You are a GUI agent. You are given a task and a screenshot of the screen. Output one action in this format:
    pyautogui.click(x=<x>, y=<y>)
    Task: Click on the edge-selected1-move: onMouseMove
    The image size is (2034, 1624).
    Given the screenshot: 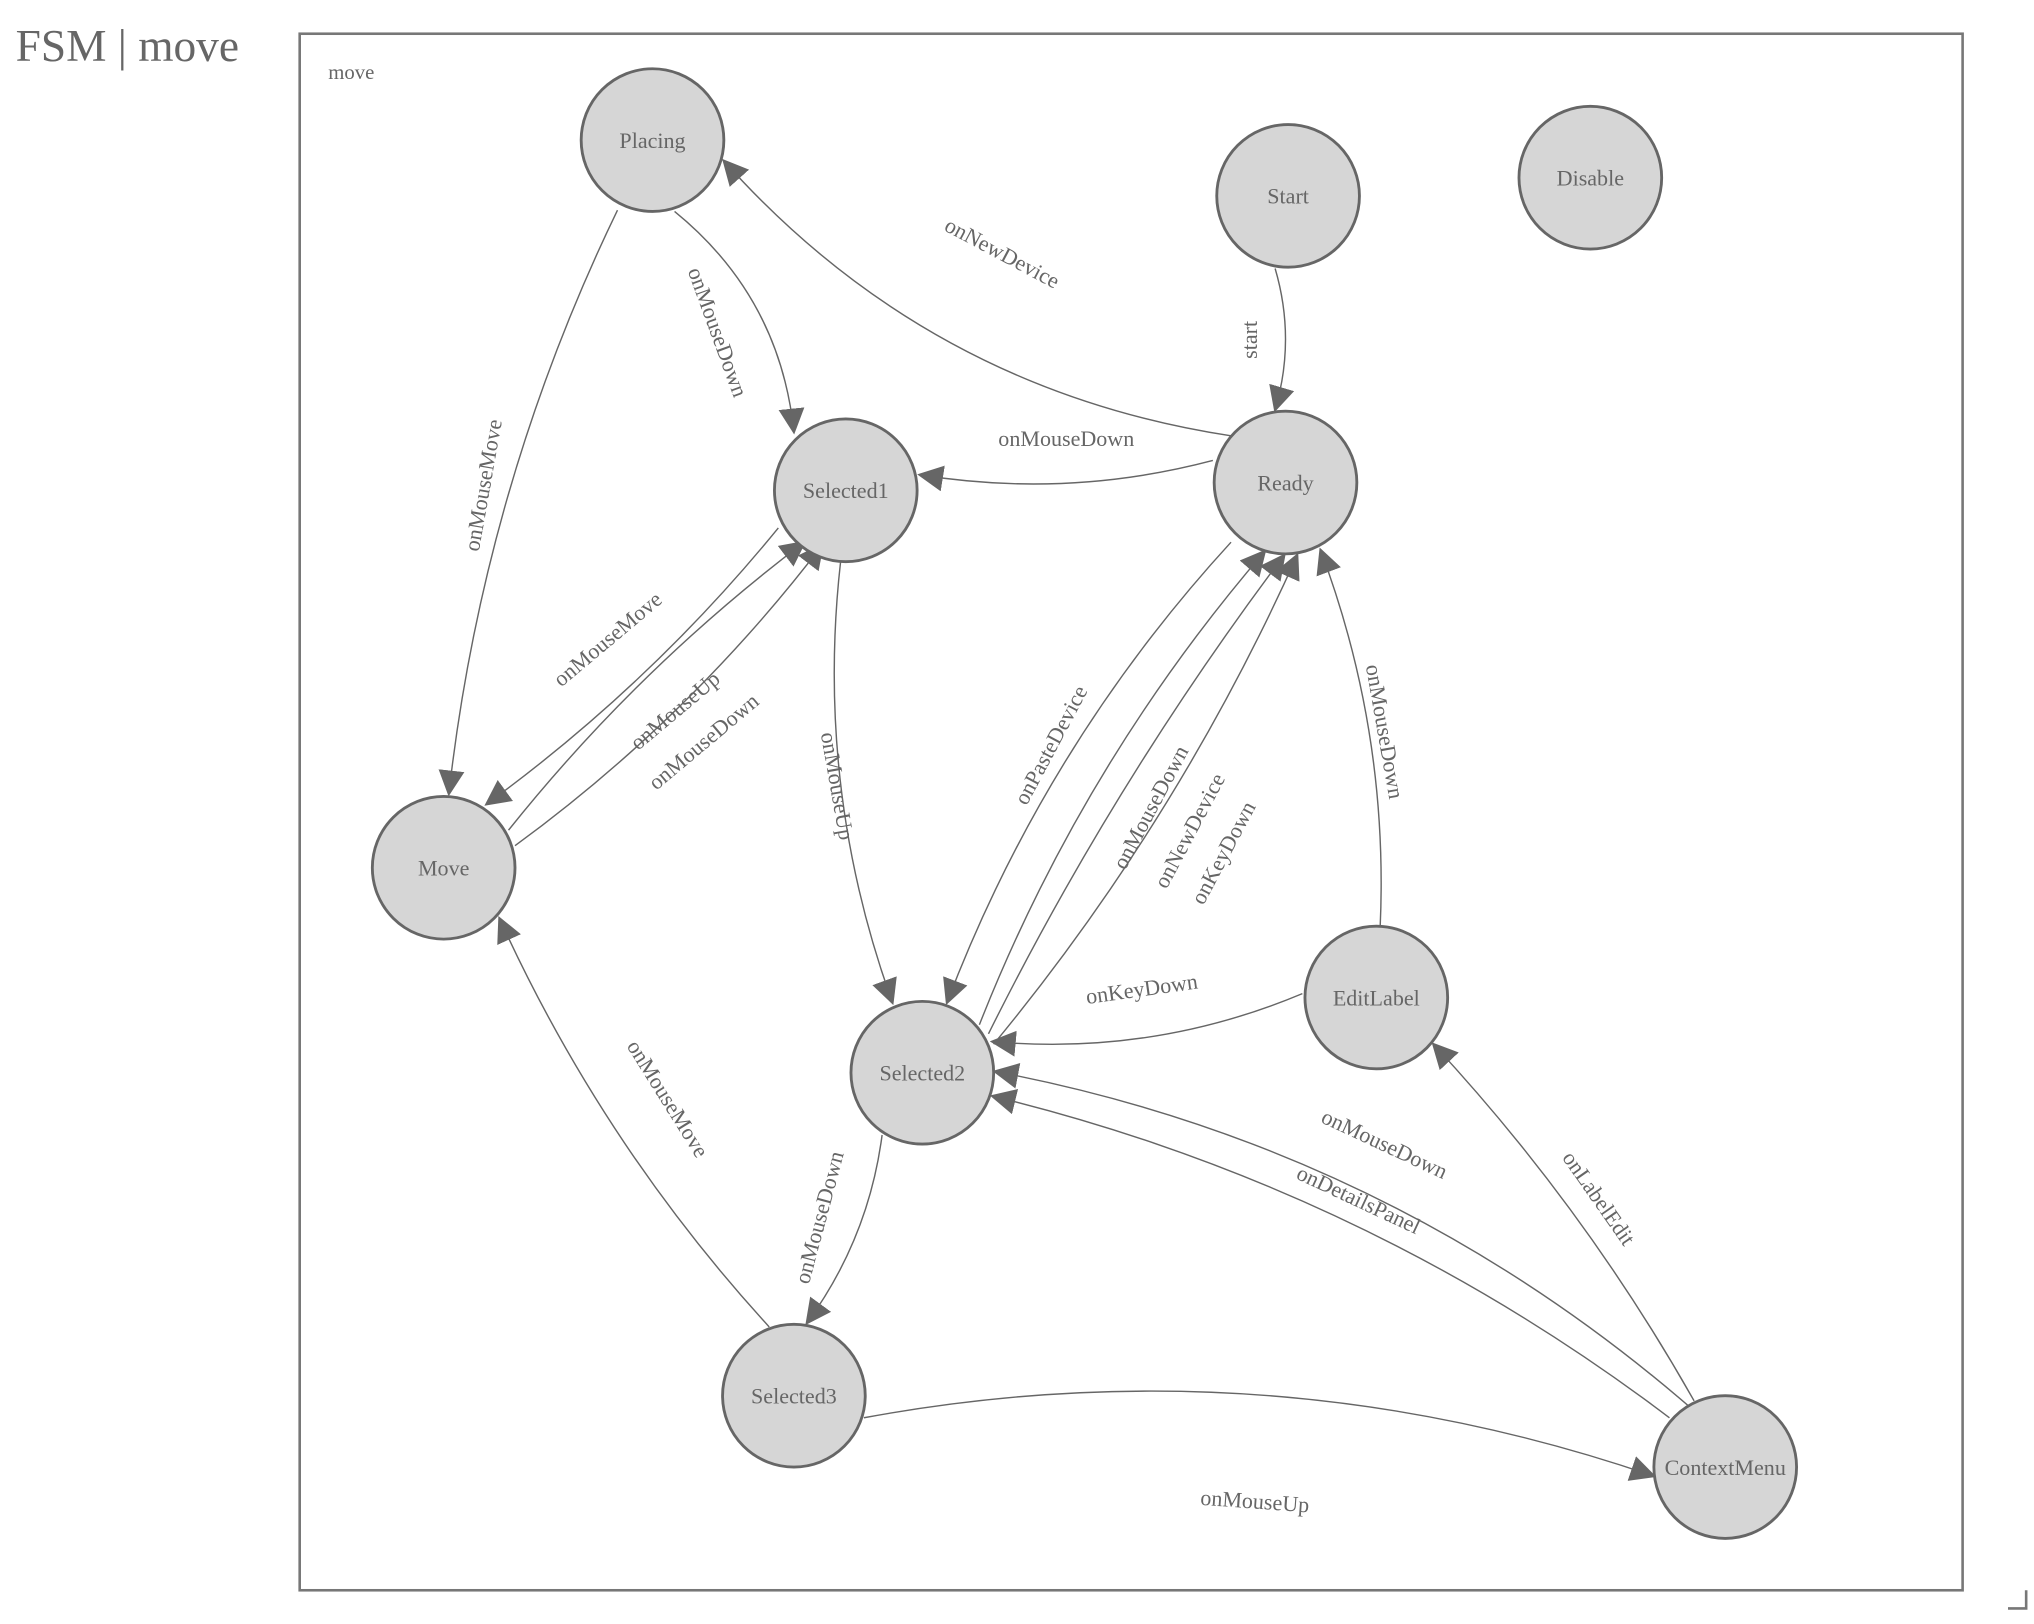 What is the action you would take?
    pyautogui.click(x=631, y=666)
    